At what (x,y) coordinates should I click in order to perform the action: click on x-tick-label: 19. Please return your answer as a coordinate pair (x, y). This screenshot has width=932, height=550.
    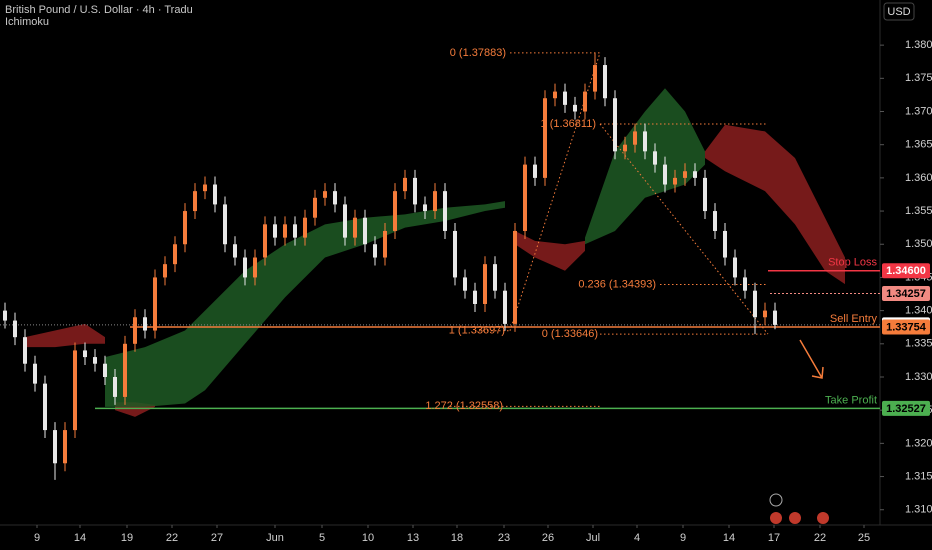
    Looking at the image, I should click on (127, 538).